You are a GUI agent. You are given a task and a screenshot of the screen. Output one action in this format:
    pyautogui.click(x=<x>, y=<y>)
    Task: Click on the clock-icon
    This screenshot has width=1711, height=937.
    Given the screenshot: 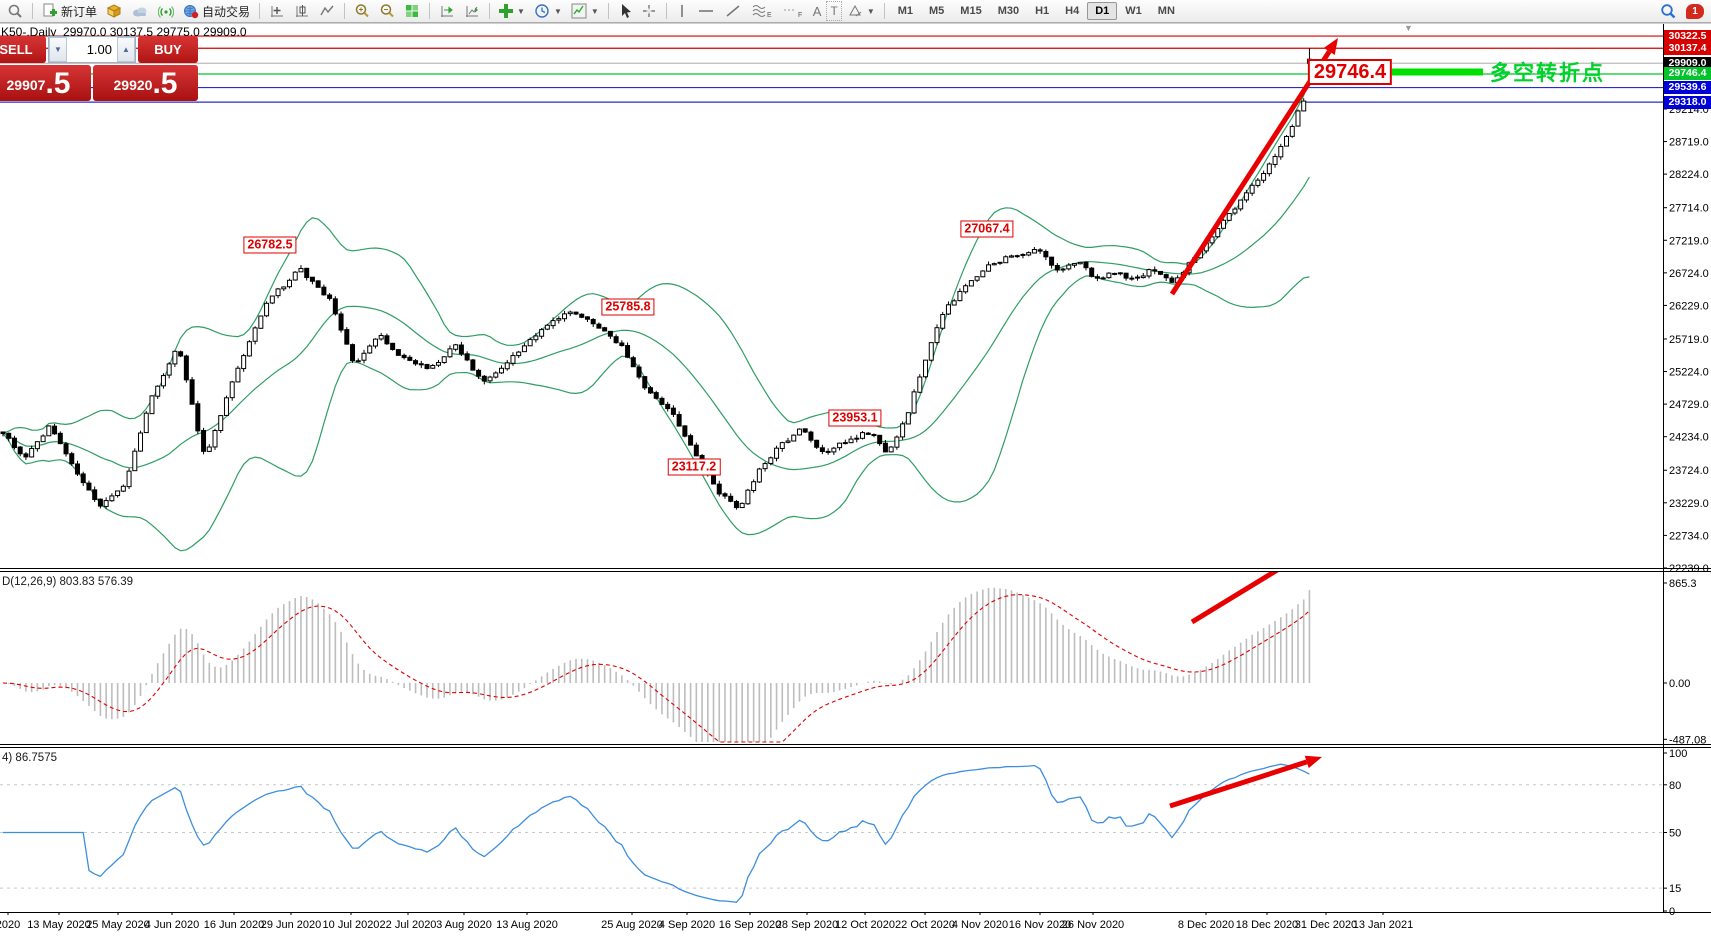 What is the action you would take?
    pyautogui.click(x=542, y=11)
    